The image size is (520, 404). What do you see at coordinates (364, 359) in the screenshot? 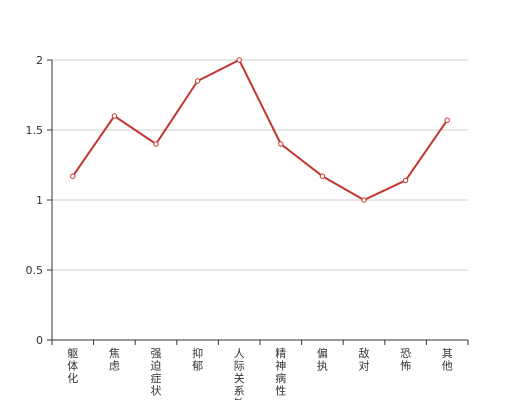
I see `x-tick-label: 敌对` at bounding box center [364, 359].